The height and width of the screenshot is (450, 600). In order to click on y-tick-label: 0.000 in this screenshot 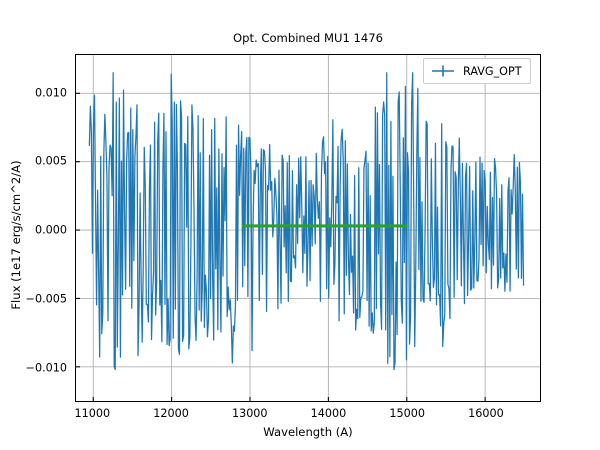, I will do `click(50, 230)`.